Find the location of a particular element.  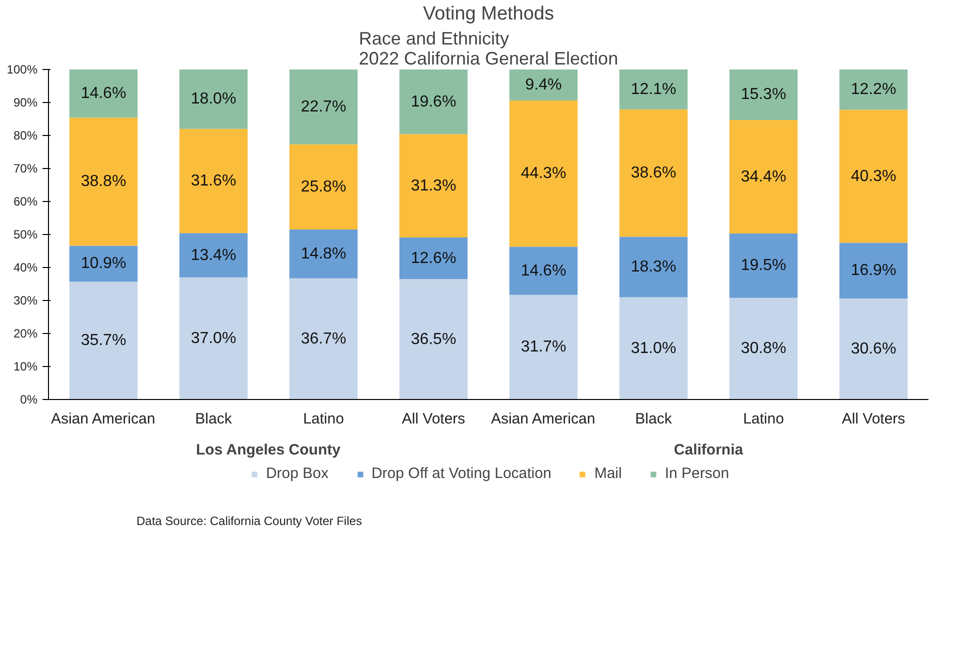

chart-title: Voting Methods is located at coordinates (488, 14).